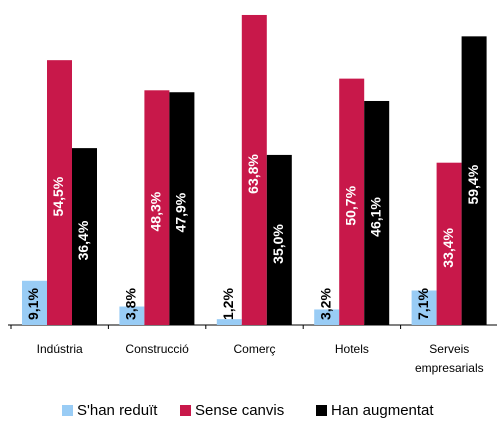 Image resolution: width=497 pixels, height=421 pixels. Describe the element at coordinates (156, 211) in the screenshot. I see `value-label: 48,3%` at that location.